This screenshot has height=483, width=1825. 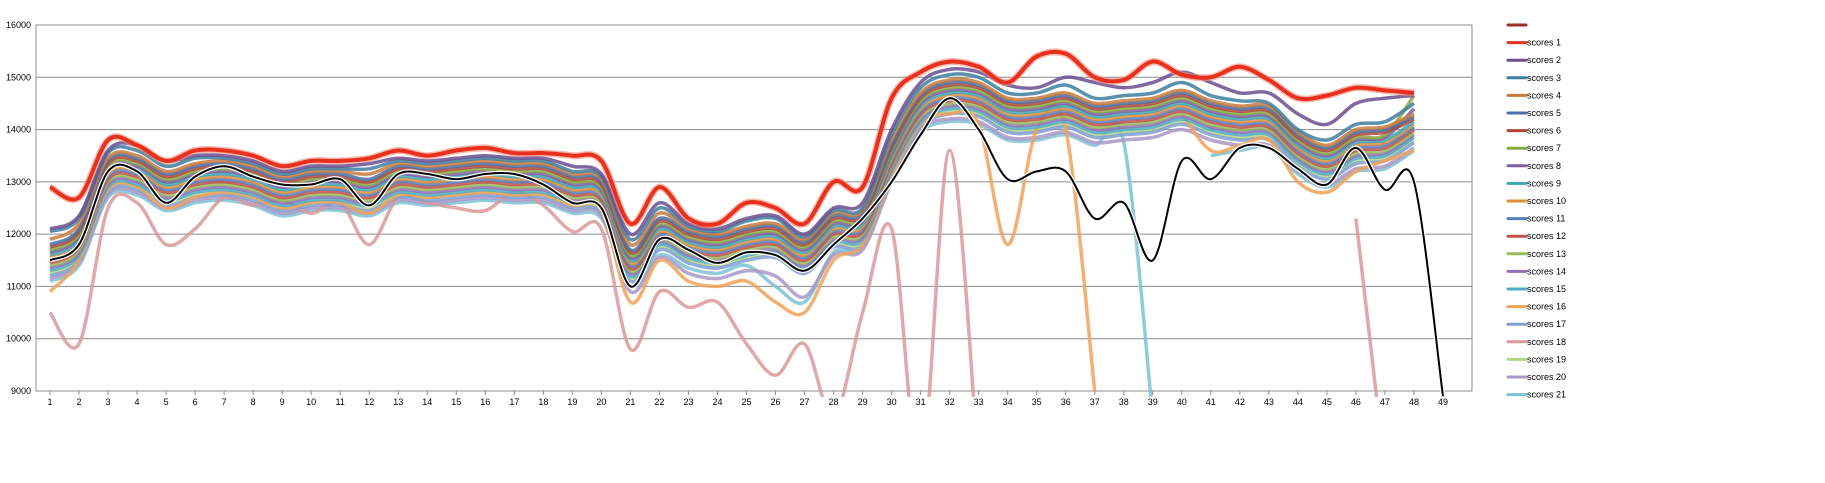 I want to click on legend-item: scores 21, so click(x=1536, y=395).